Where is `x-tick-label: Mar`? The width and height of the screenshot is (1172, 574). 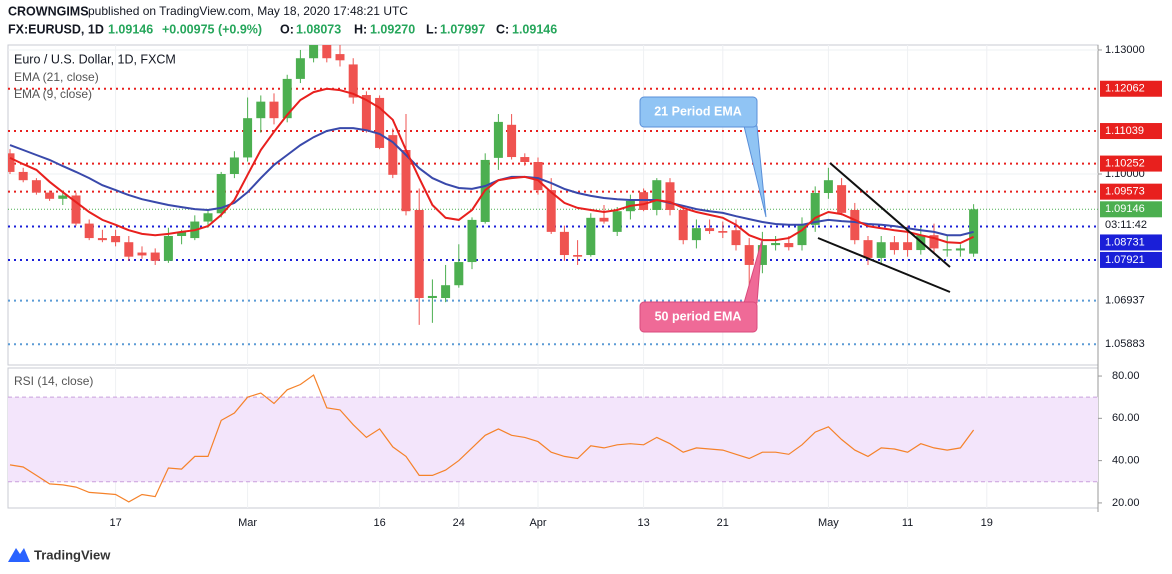 x-tick-label: Mar is located at coordinates (247, 523).